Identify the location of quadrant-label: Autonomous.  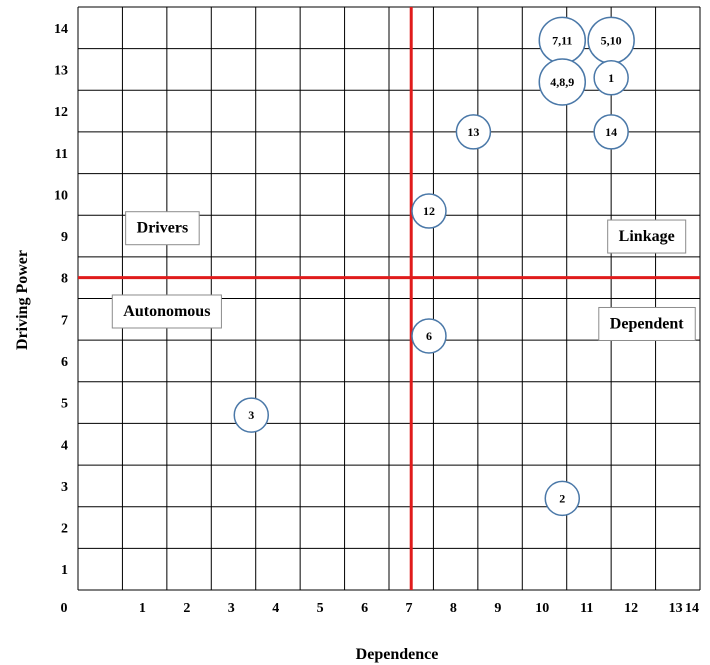
(166, 311).